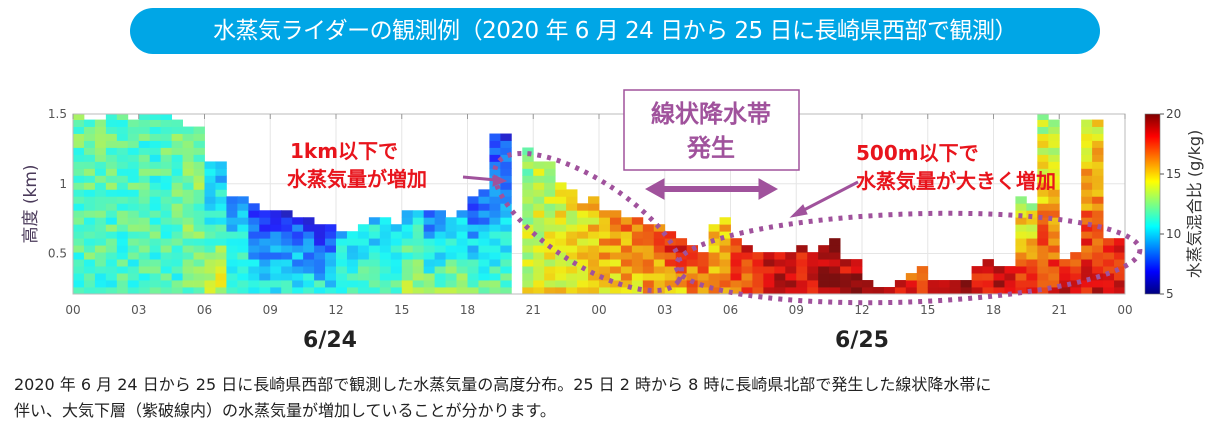  I want to click on x-tick-label: 00, so click(1124, 310).